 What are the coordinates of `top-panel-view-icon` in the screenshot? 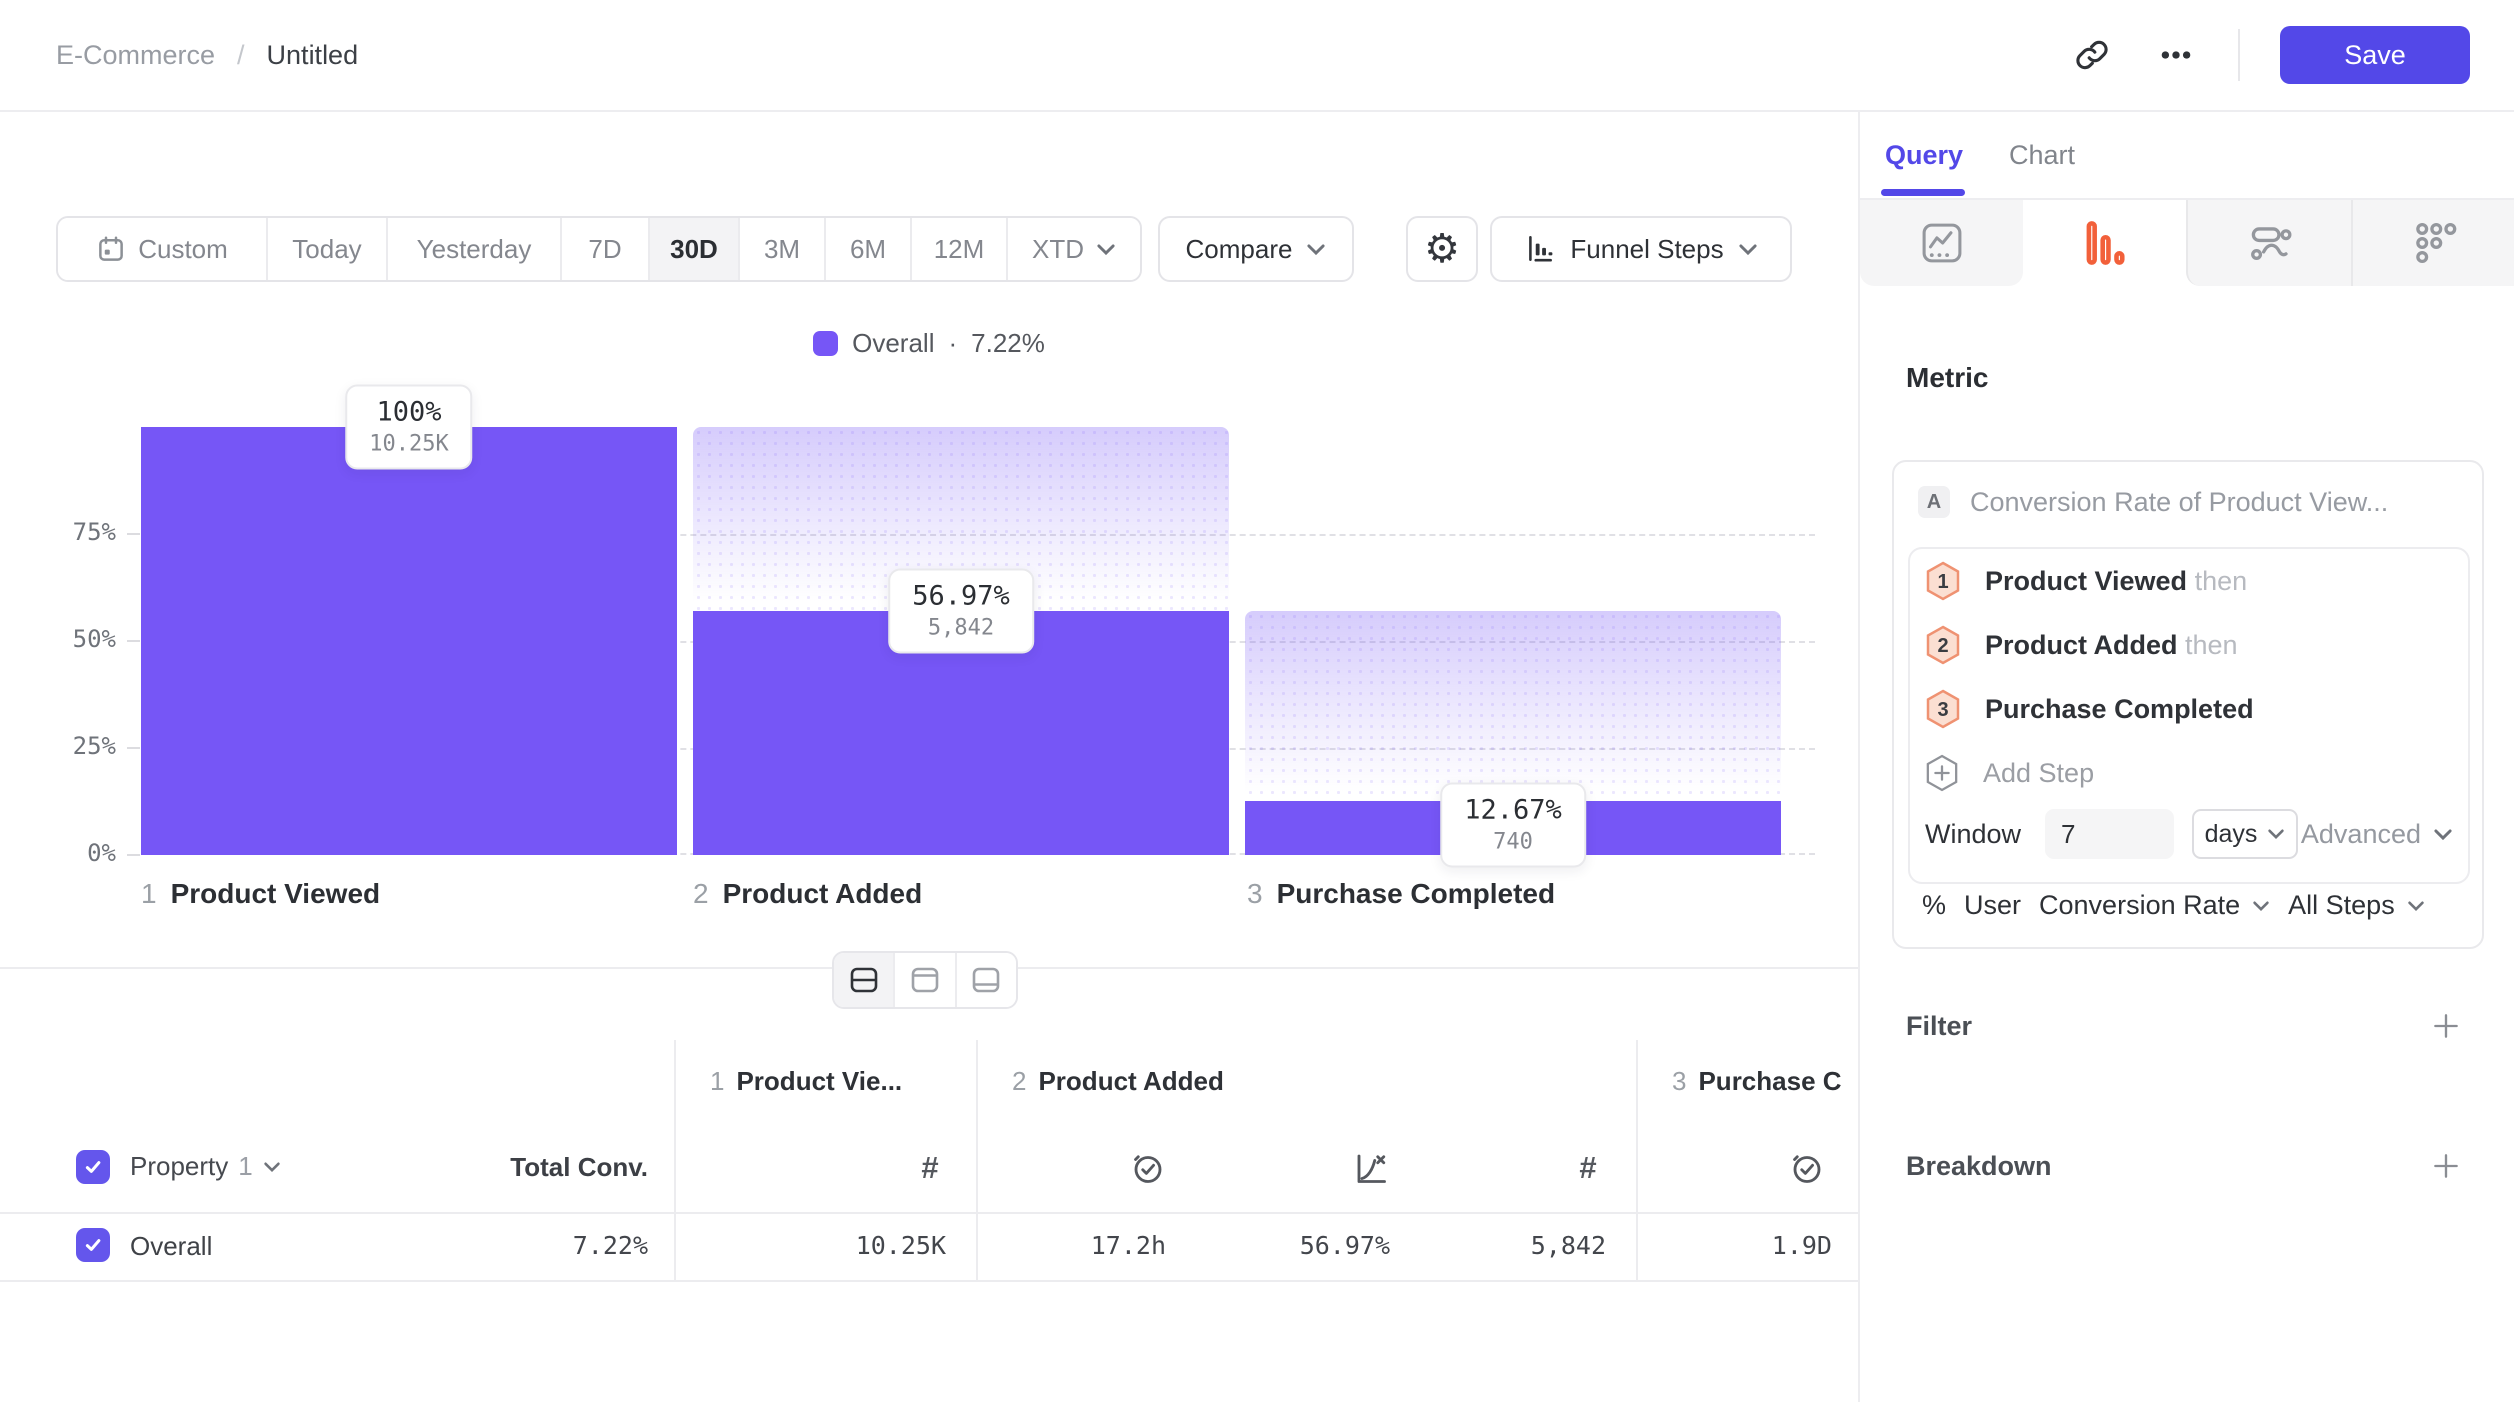 It's located at (925, 980).